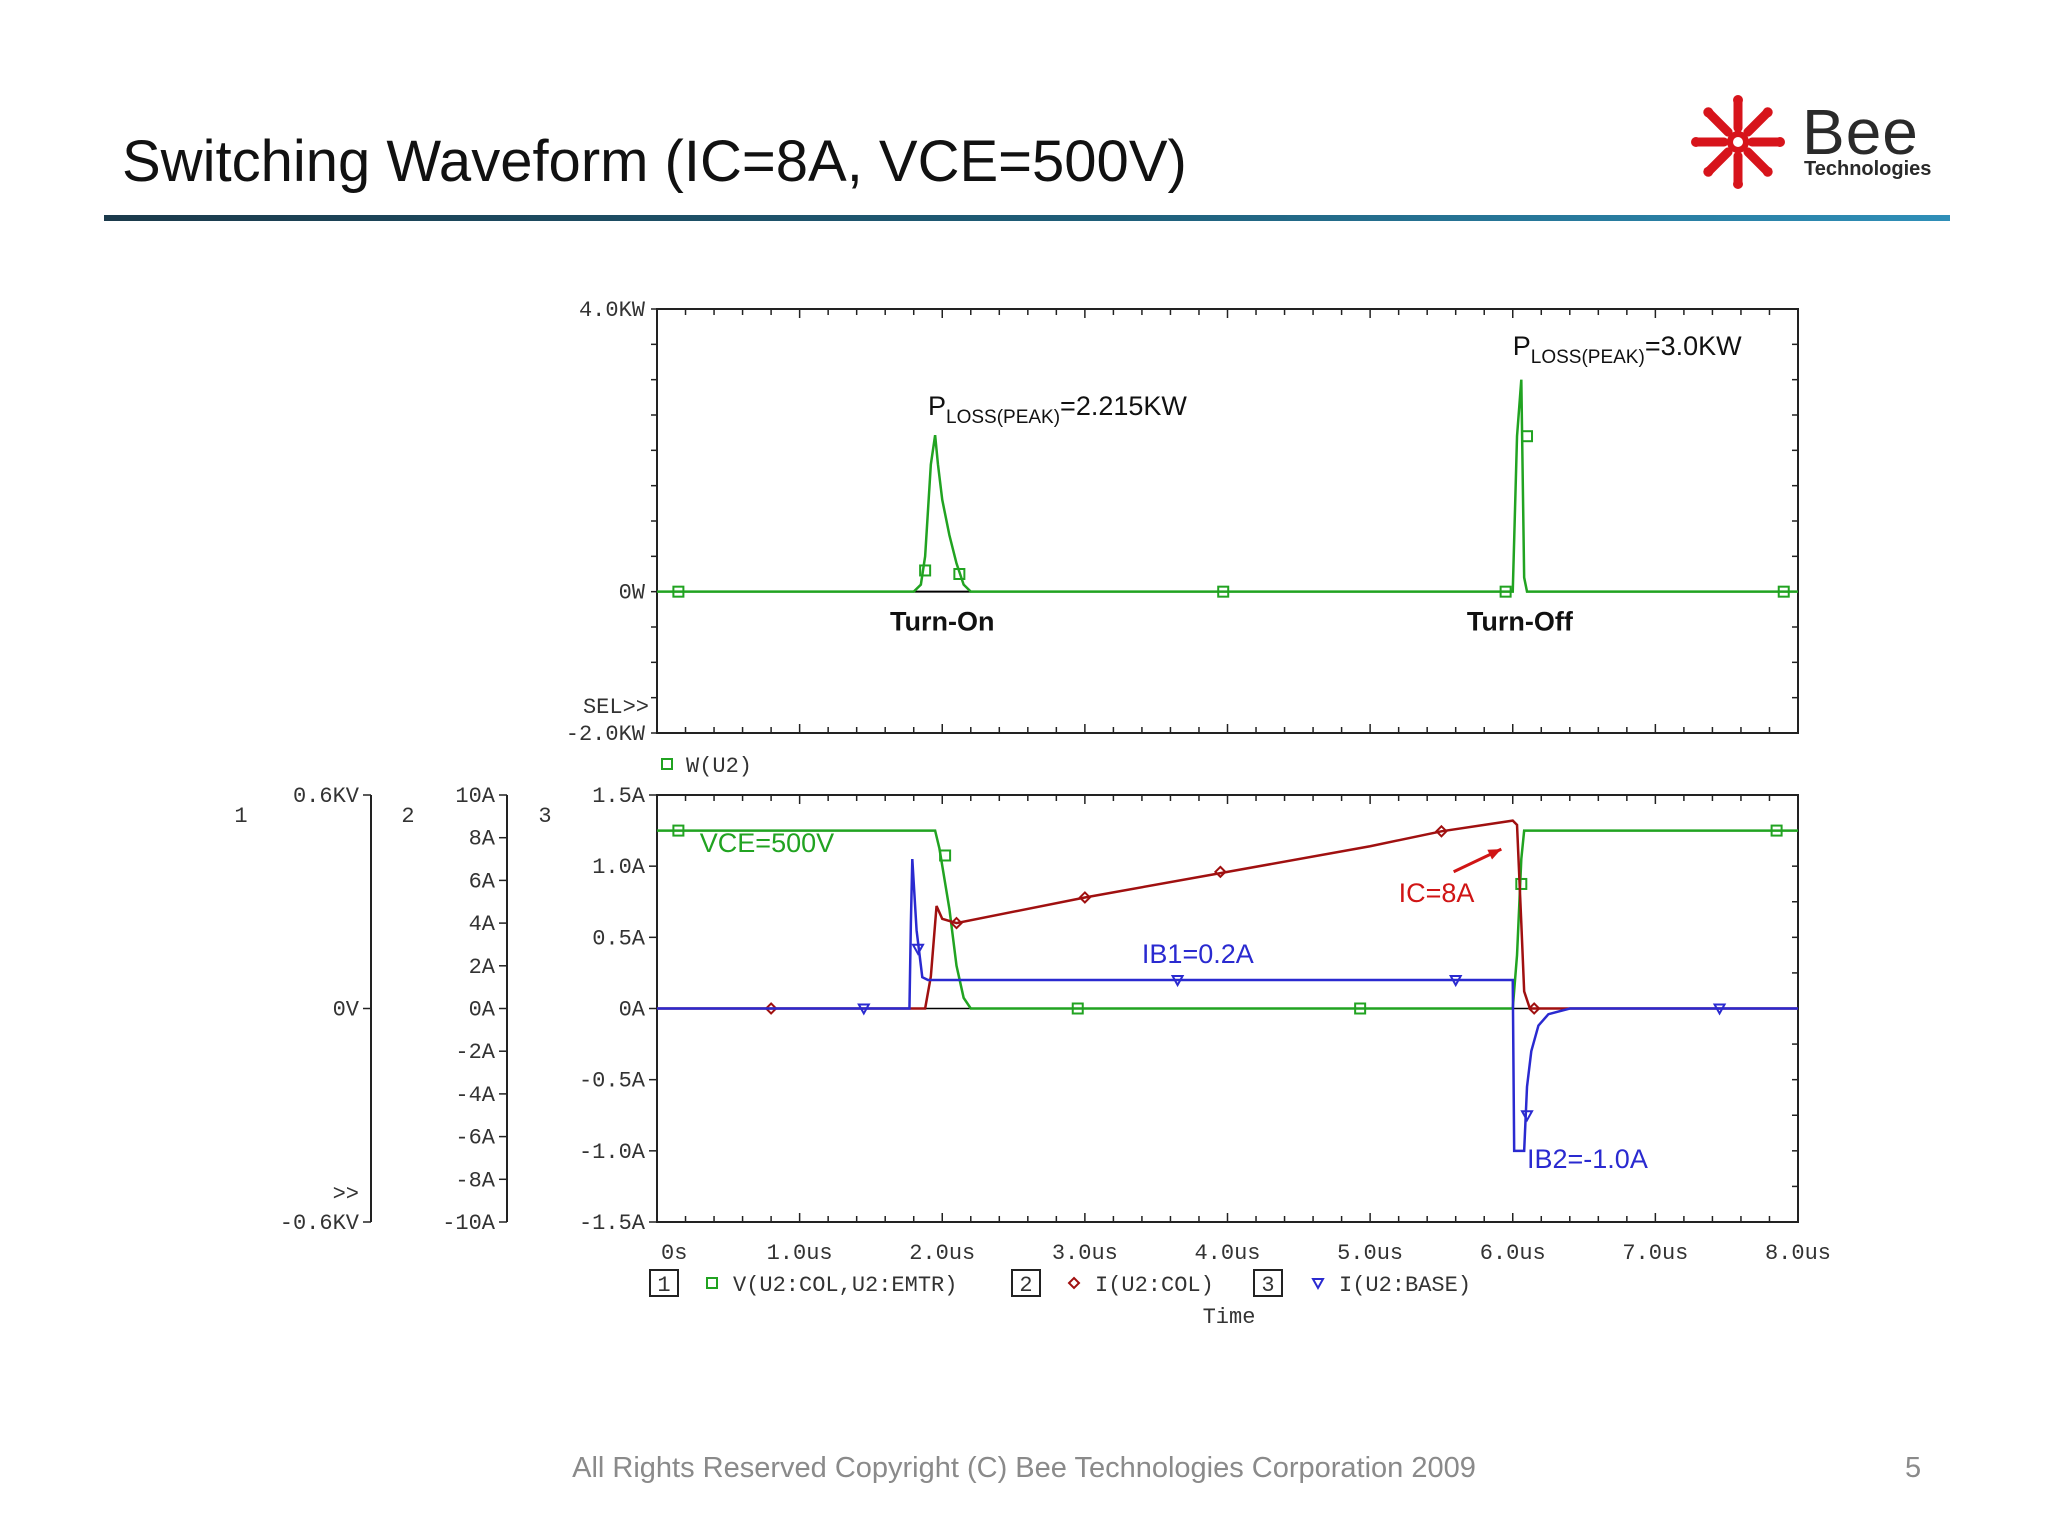 This screenshot has height=1536, width=2048. Describe the element at coordinates (482, 967) in the screenshot. I see `y-tick-label: 2A` at that location.